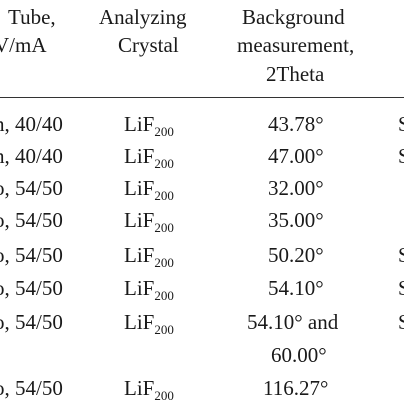 This screenshot has width=404, height=404. What do you see at coordinates (295, 74) in the screenshot?
I see `header-bg-line3: 2Theta` at bounding box center [295, 74].